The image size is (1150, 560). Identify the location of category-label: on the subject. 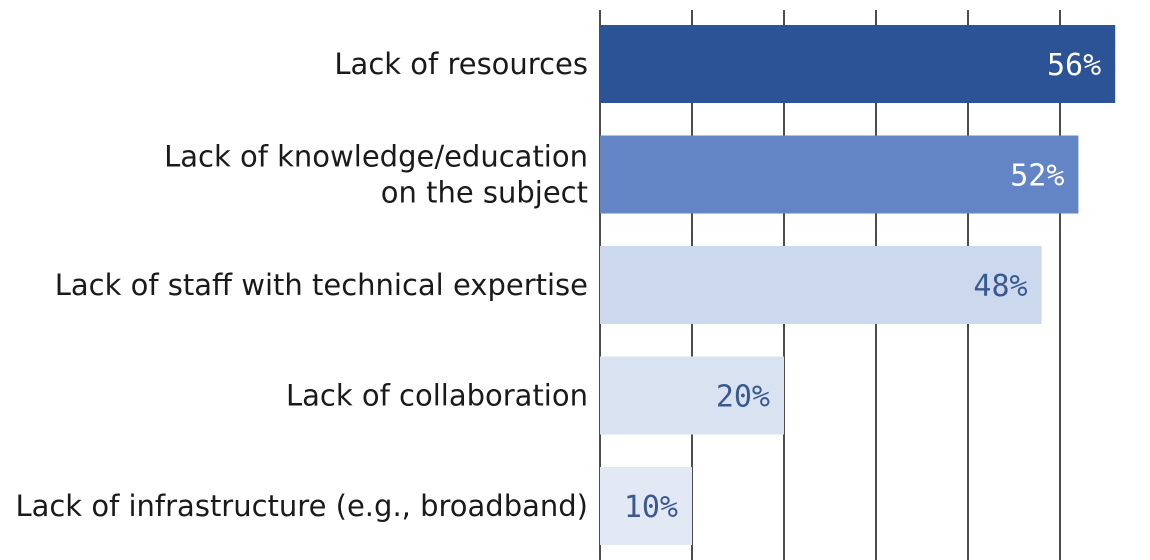
(484, 193).